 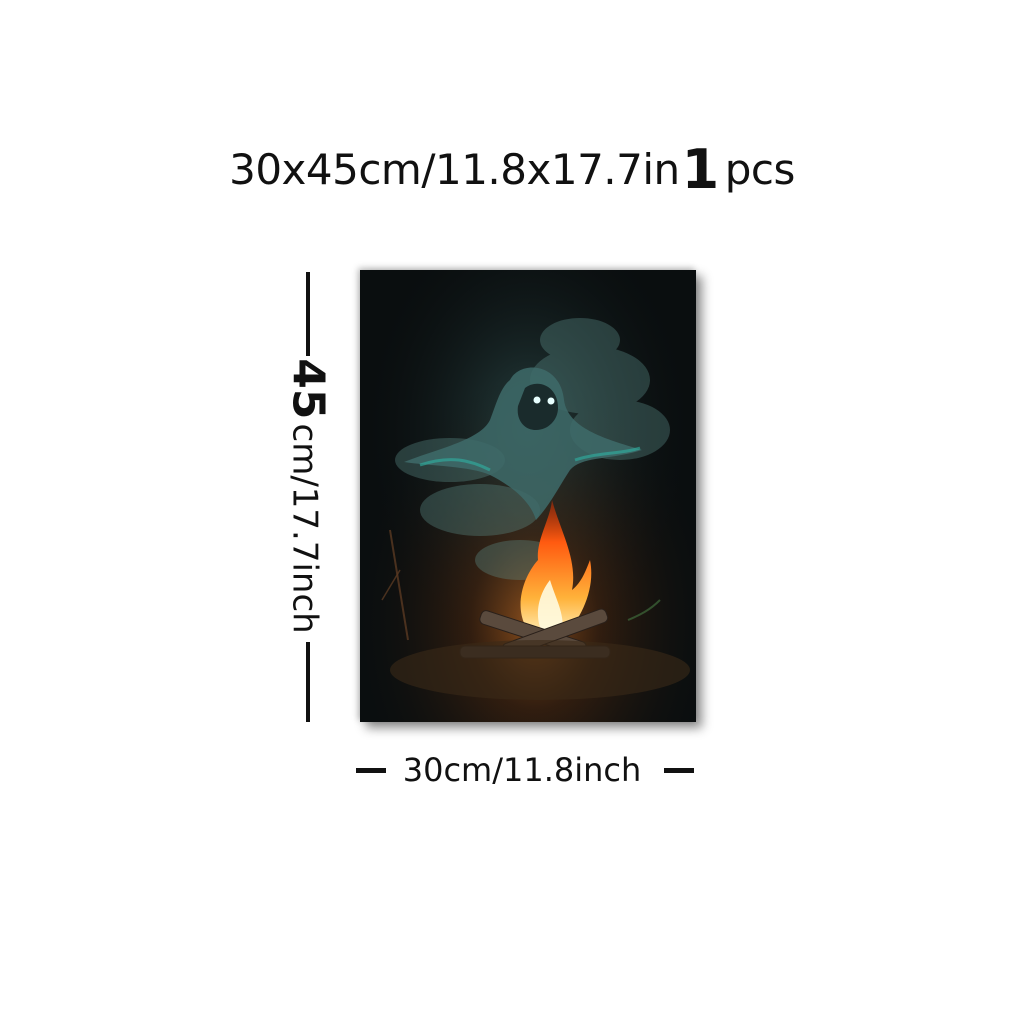 What do you see at coordinates (537, 400) in the screenshot?
I see `ghost-eye-left` at bounding box center [537, 400].